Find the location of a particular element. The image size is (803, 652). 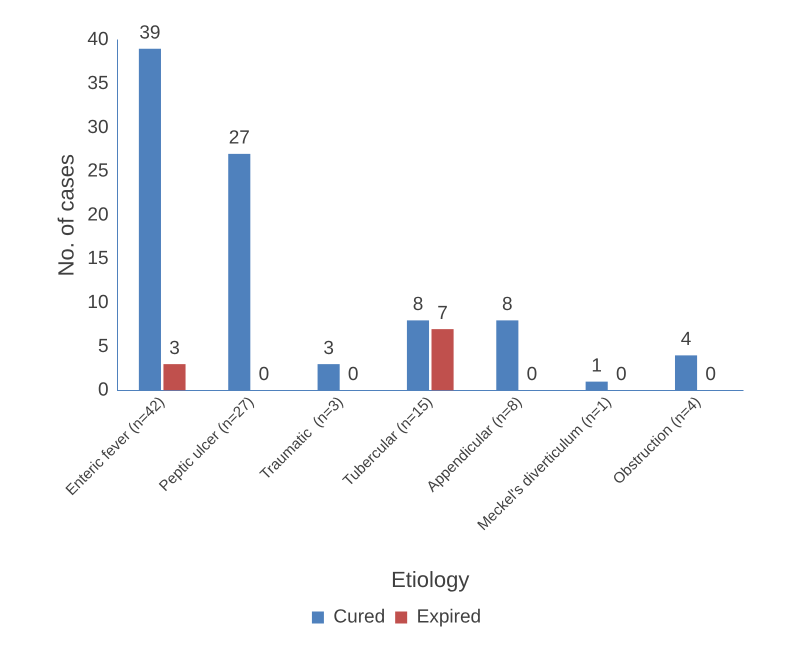

data-label: 1 is located at coordinates (596, 365).